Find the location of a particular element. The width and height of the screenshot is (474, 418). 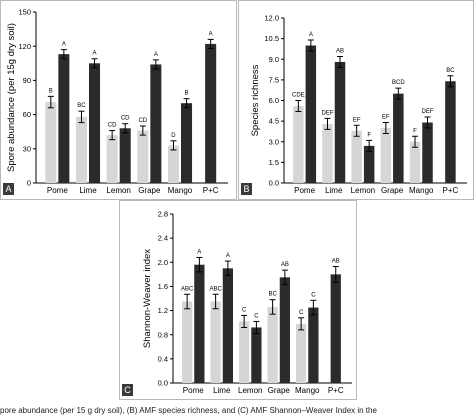

y-axis-label: Species richness is located at coordinates (255, 100).